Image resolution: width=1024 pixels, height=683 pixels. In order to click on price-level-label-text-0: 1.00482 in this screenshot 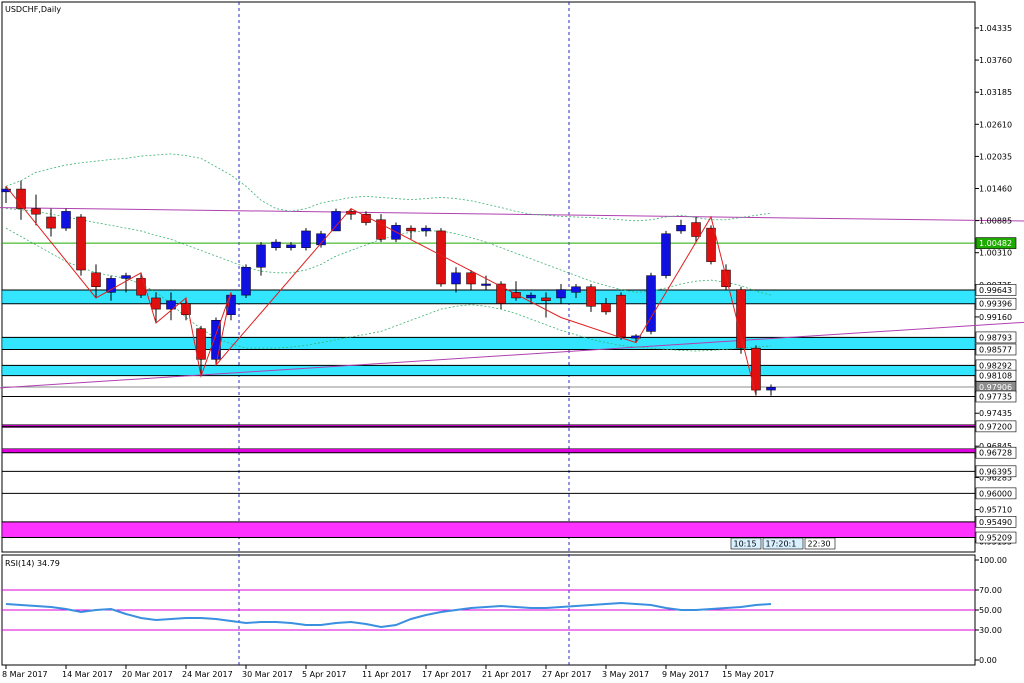, I will do `click(995, 243)`.